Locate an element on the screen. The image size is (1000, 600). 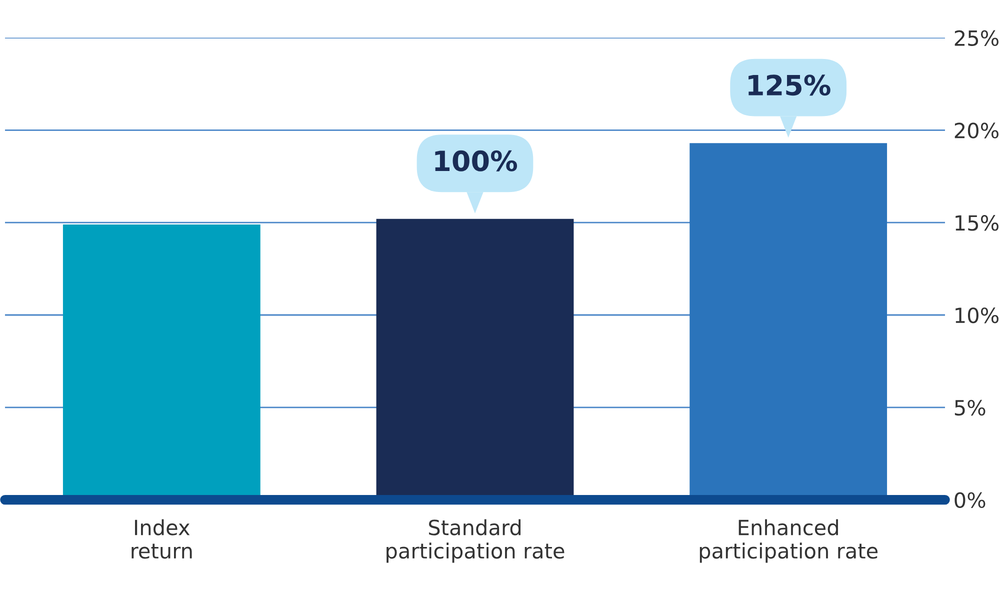
annotation: 125% is located at coordinates (789, 85).